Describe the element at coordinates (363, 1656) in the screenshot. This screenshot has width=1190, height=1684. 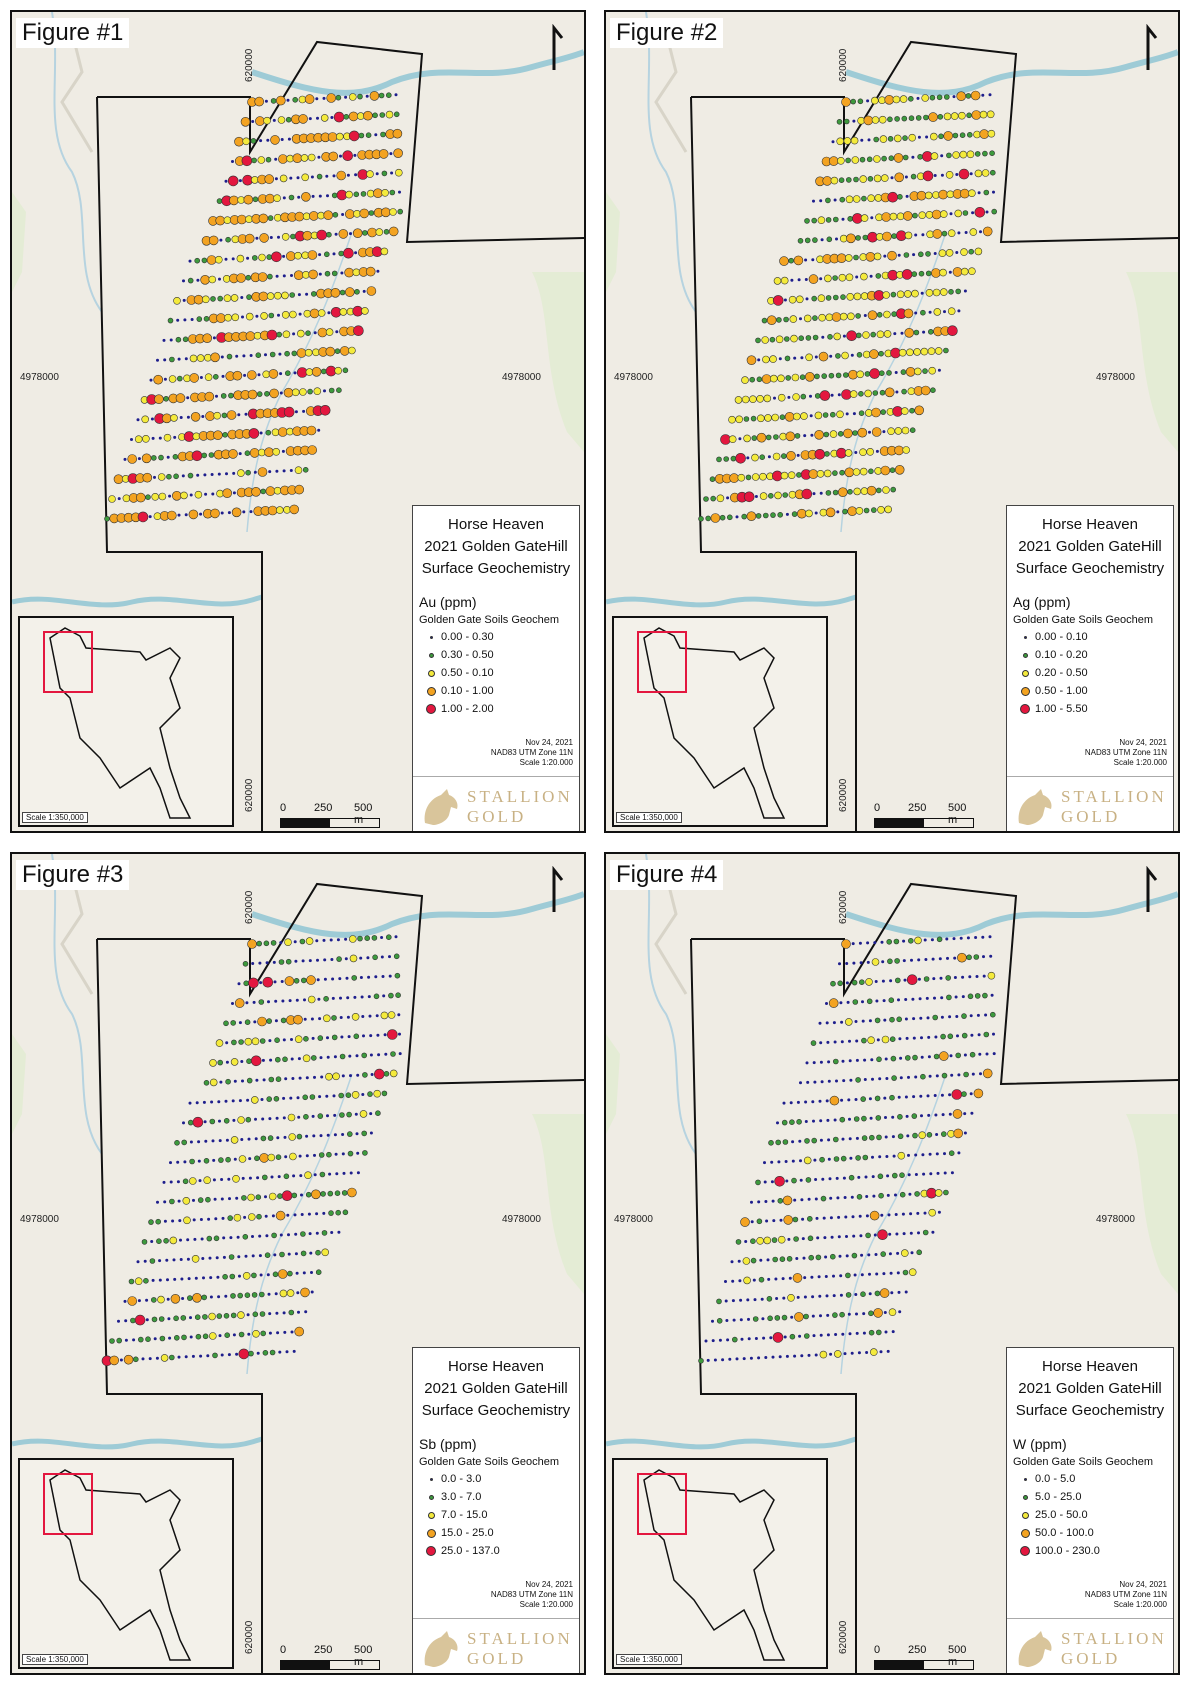
I see `scale-label-500: 500 m` at that location.